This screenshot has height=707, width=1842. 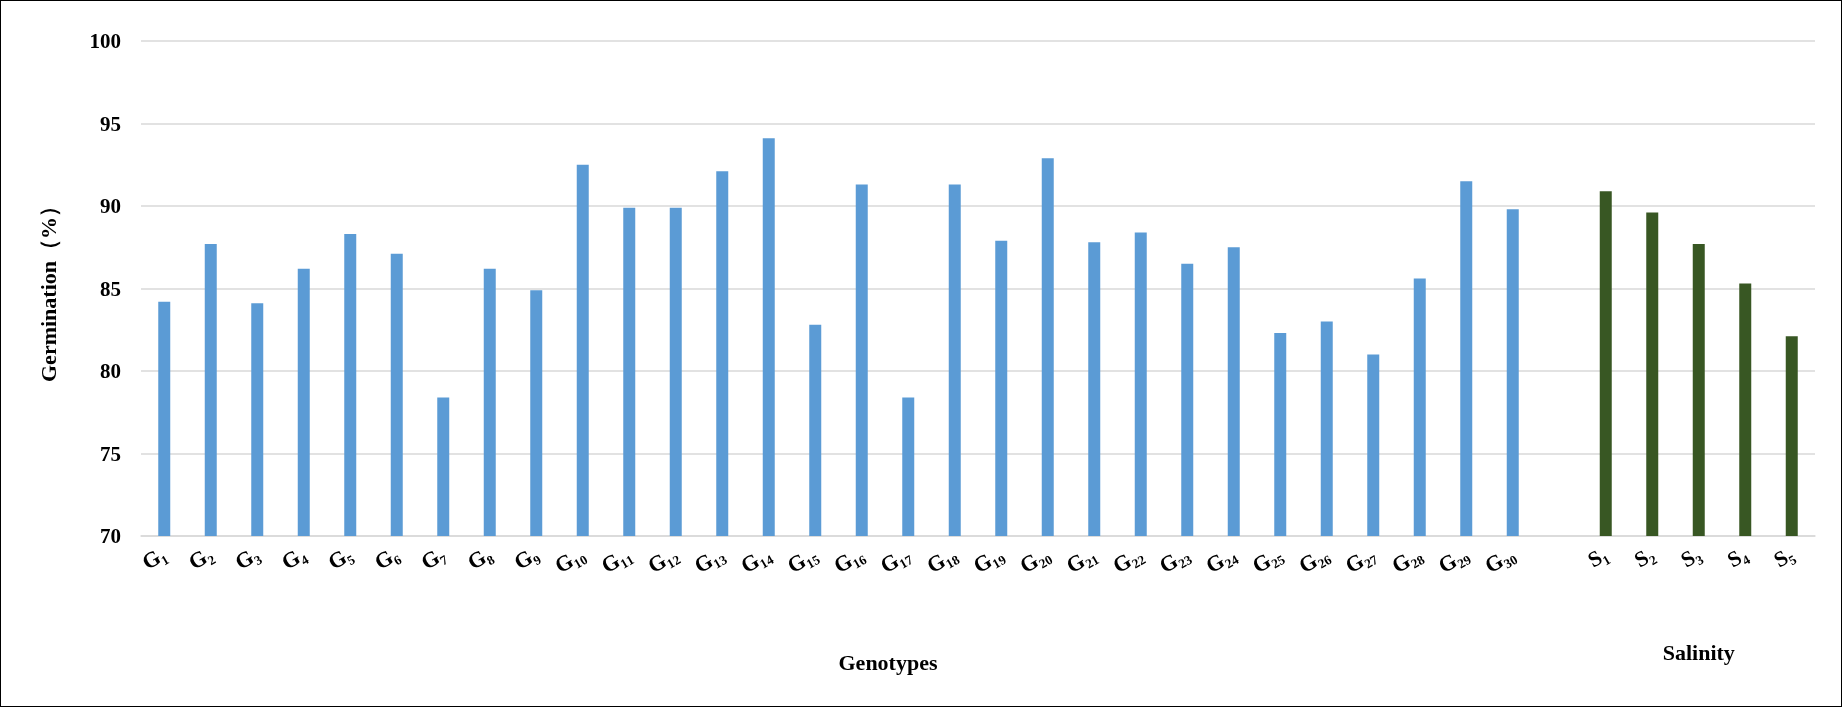 I want to click on x-tick-label: S₁, so click(x=1597, y=557).